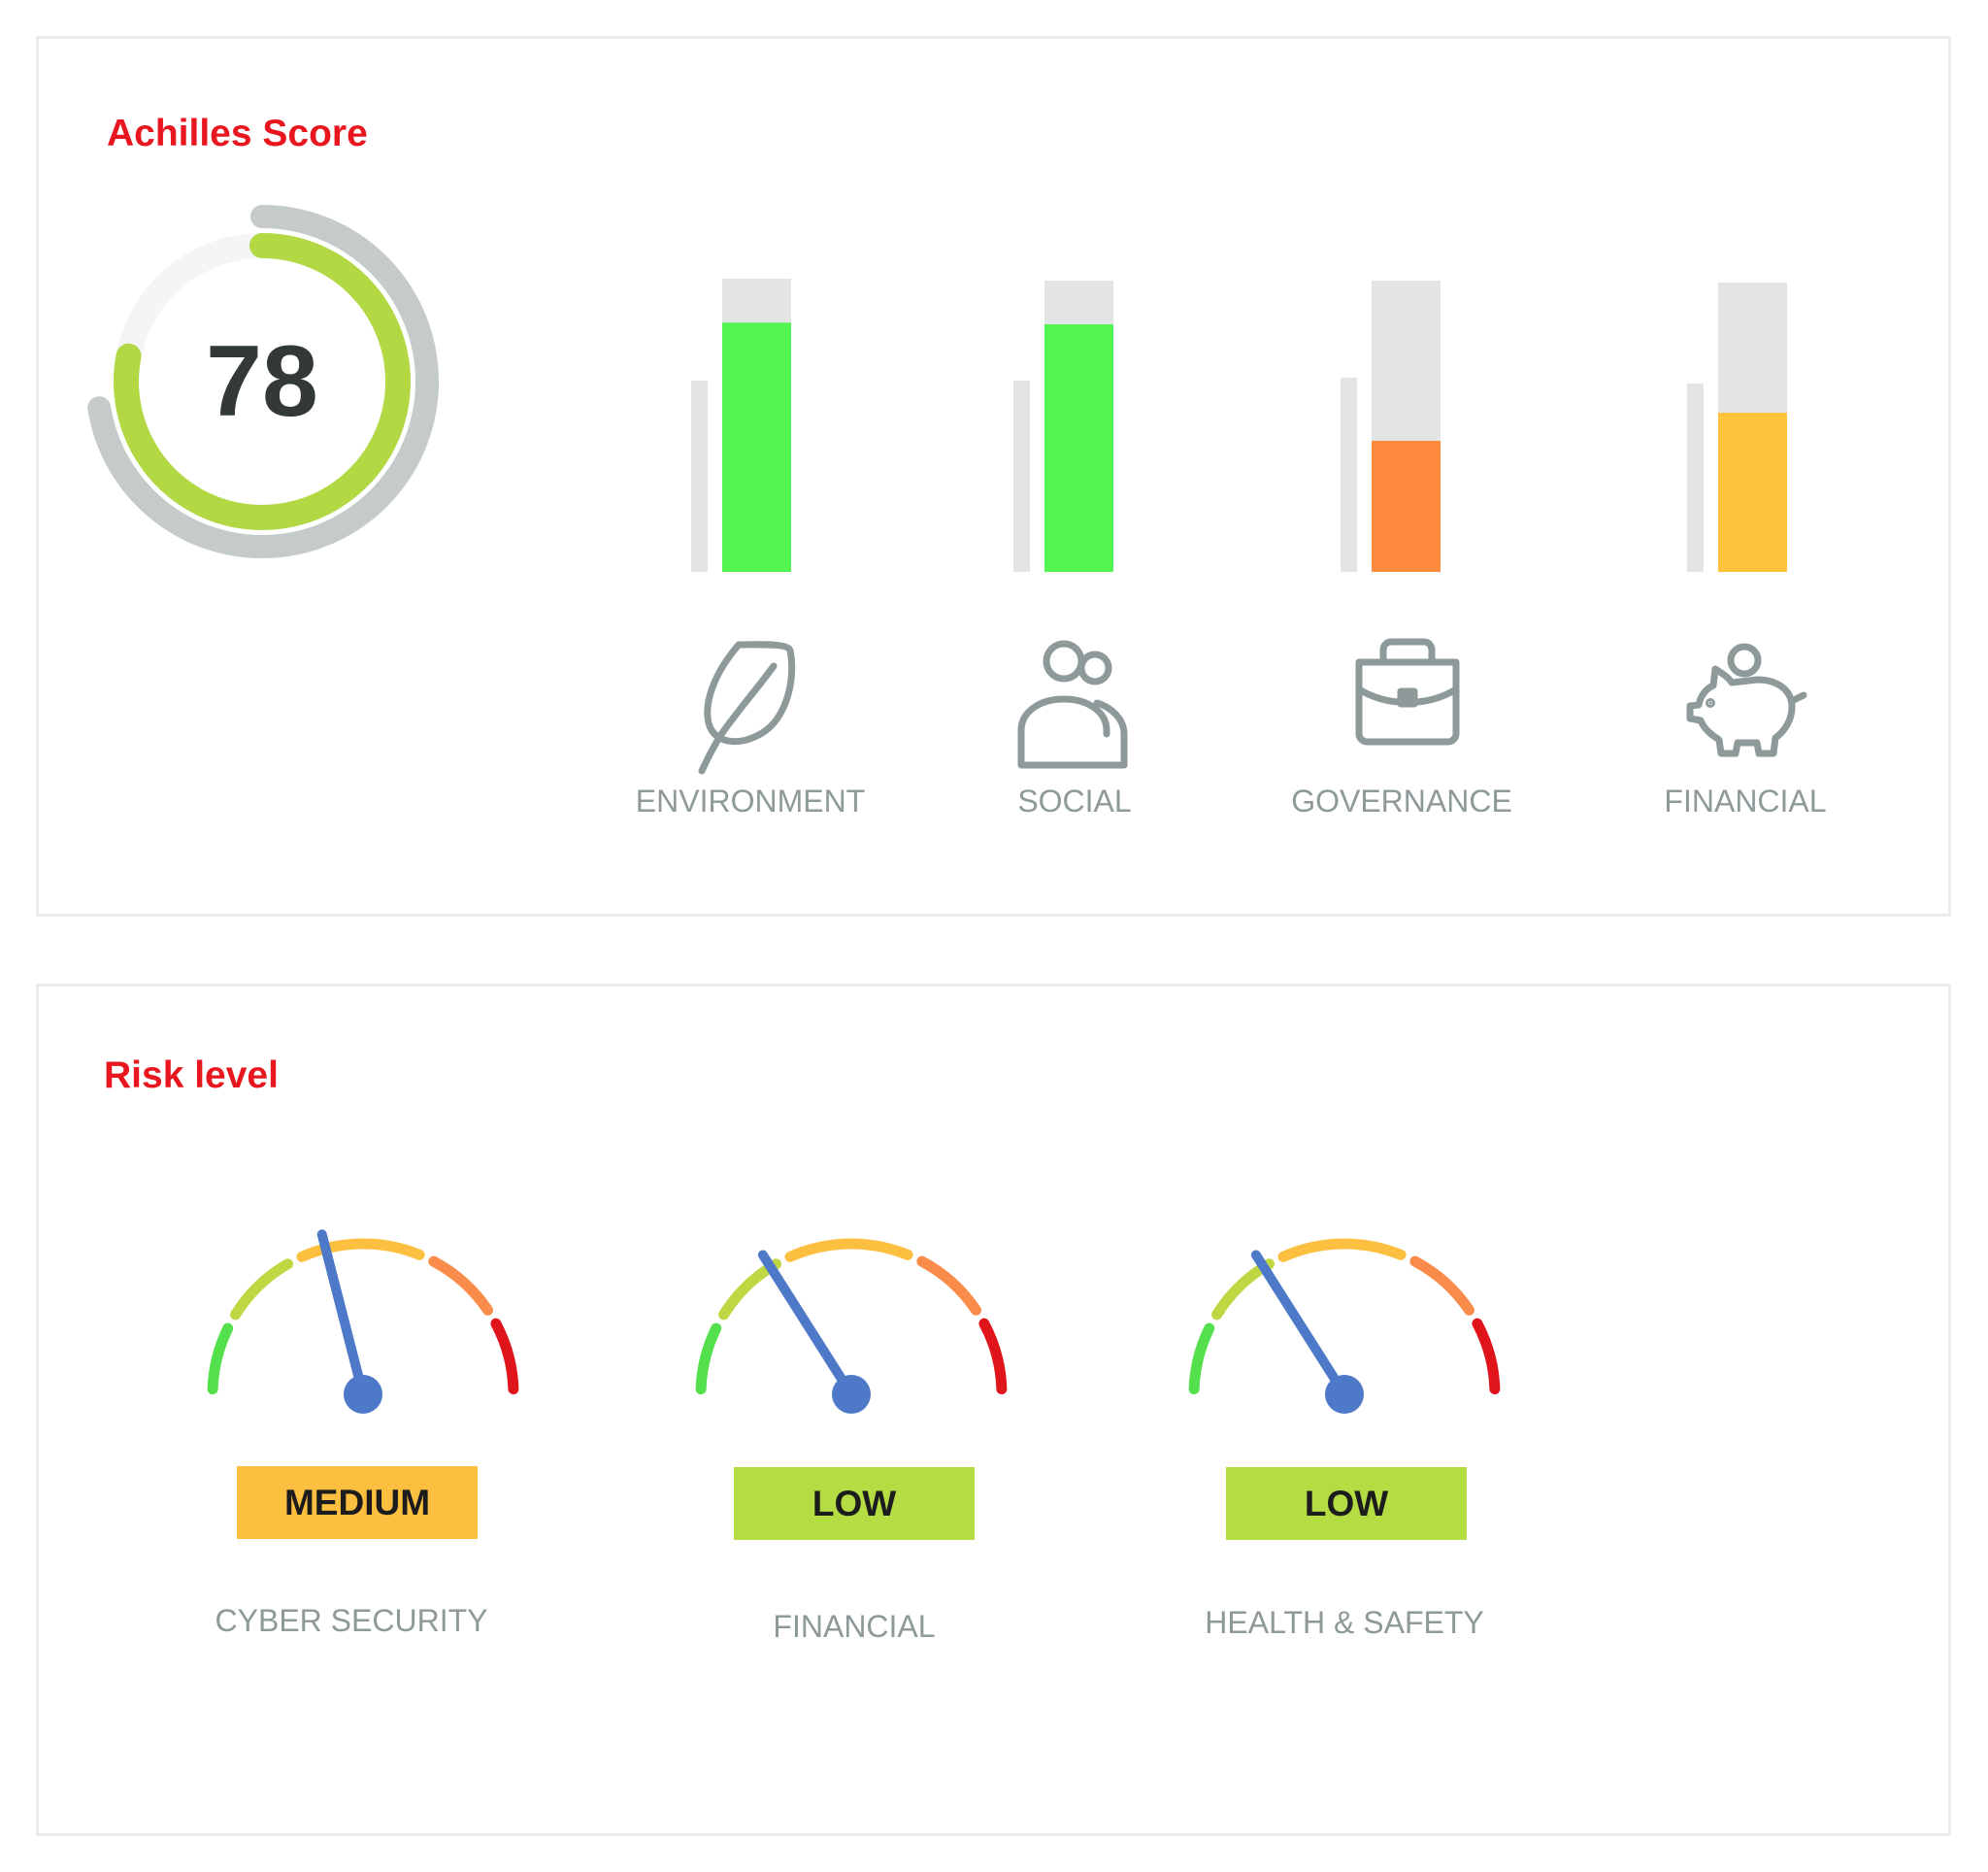 The height and width of the screenshot is (1872, 1988). I want to click on financial-level-badge: LOW, so click(855, 1503).